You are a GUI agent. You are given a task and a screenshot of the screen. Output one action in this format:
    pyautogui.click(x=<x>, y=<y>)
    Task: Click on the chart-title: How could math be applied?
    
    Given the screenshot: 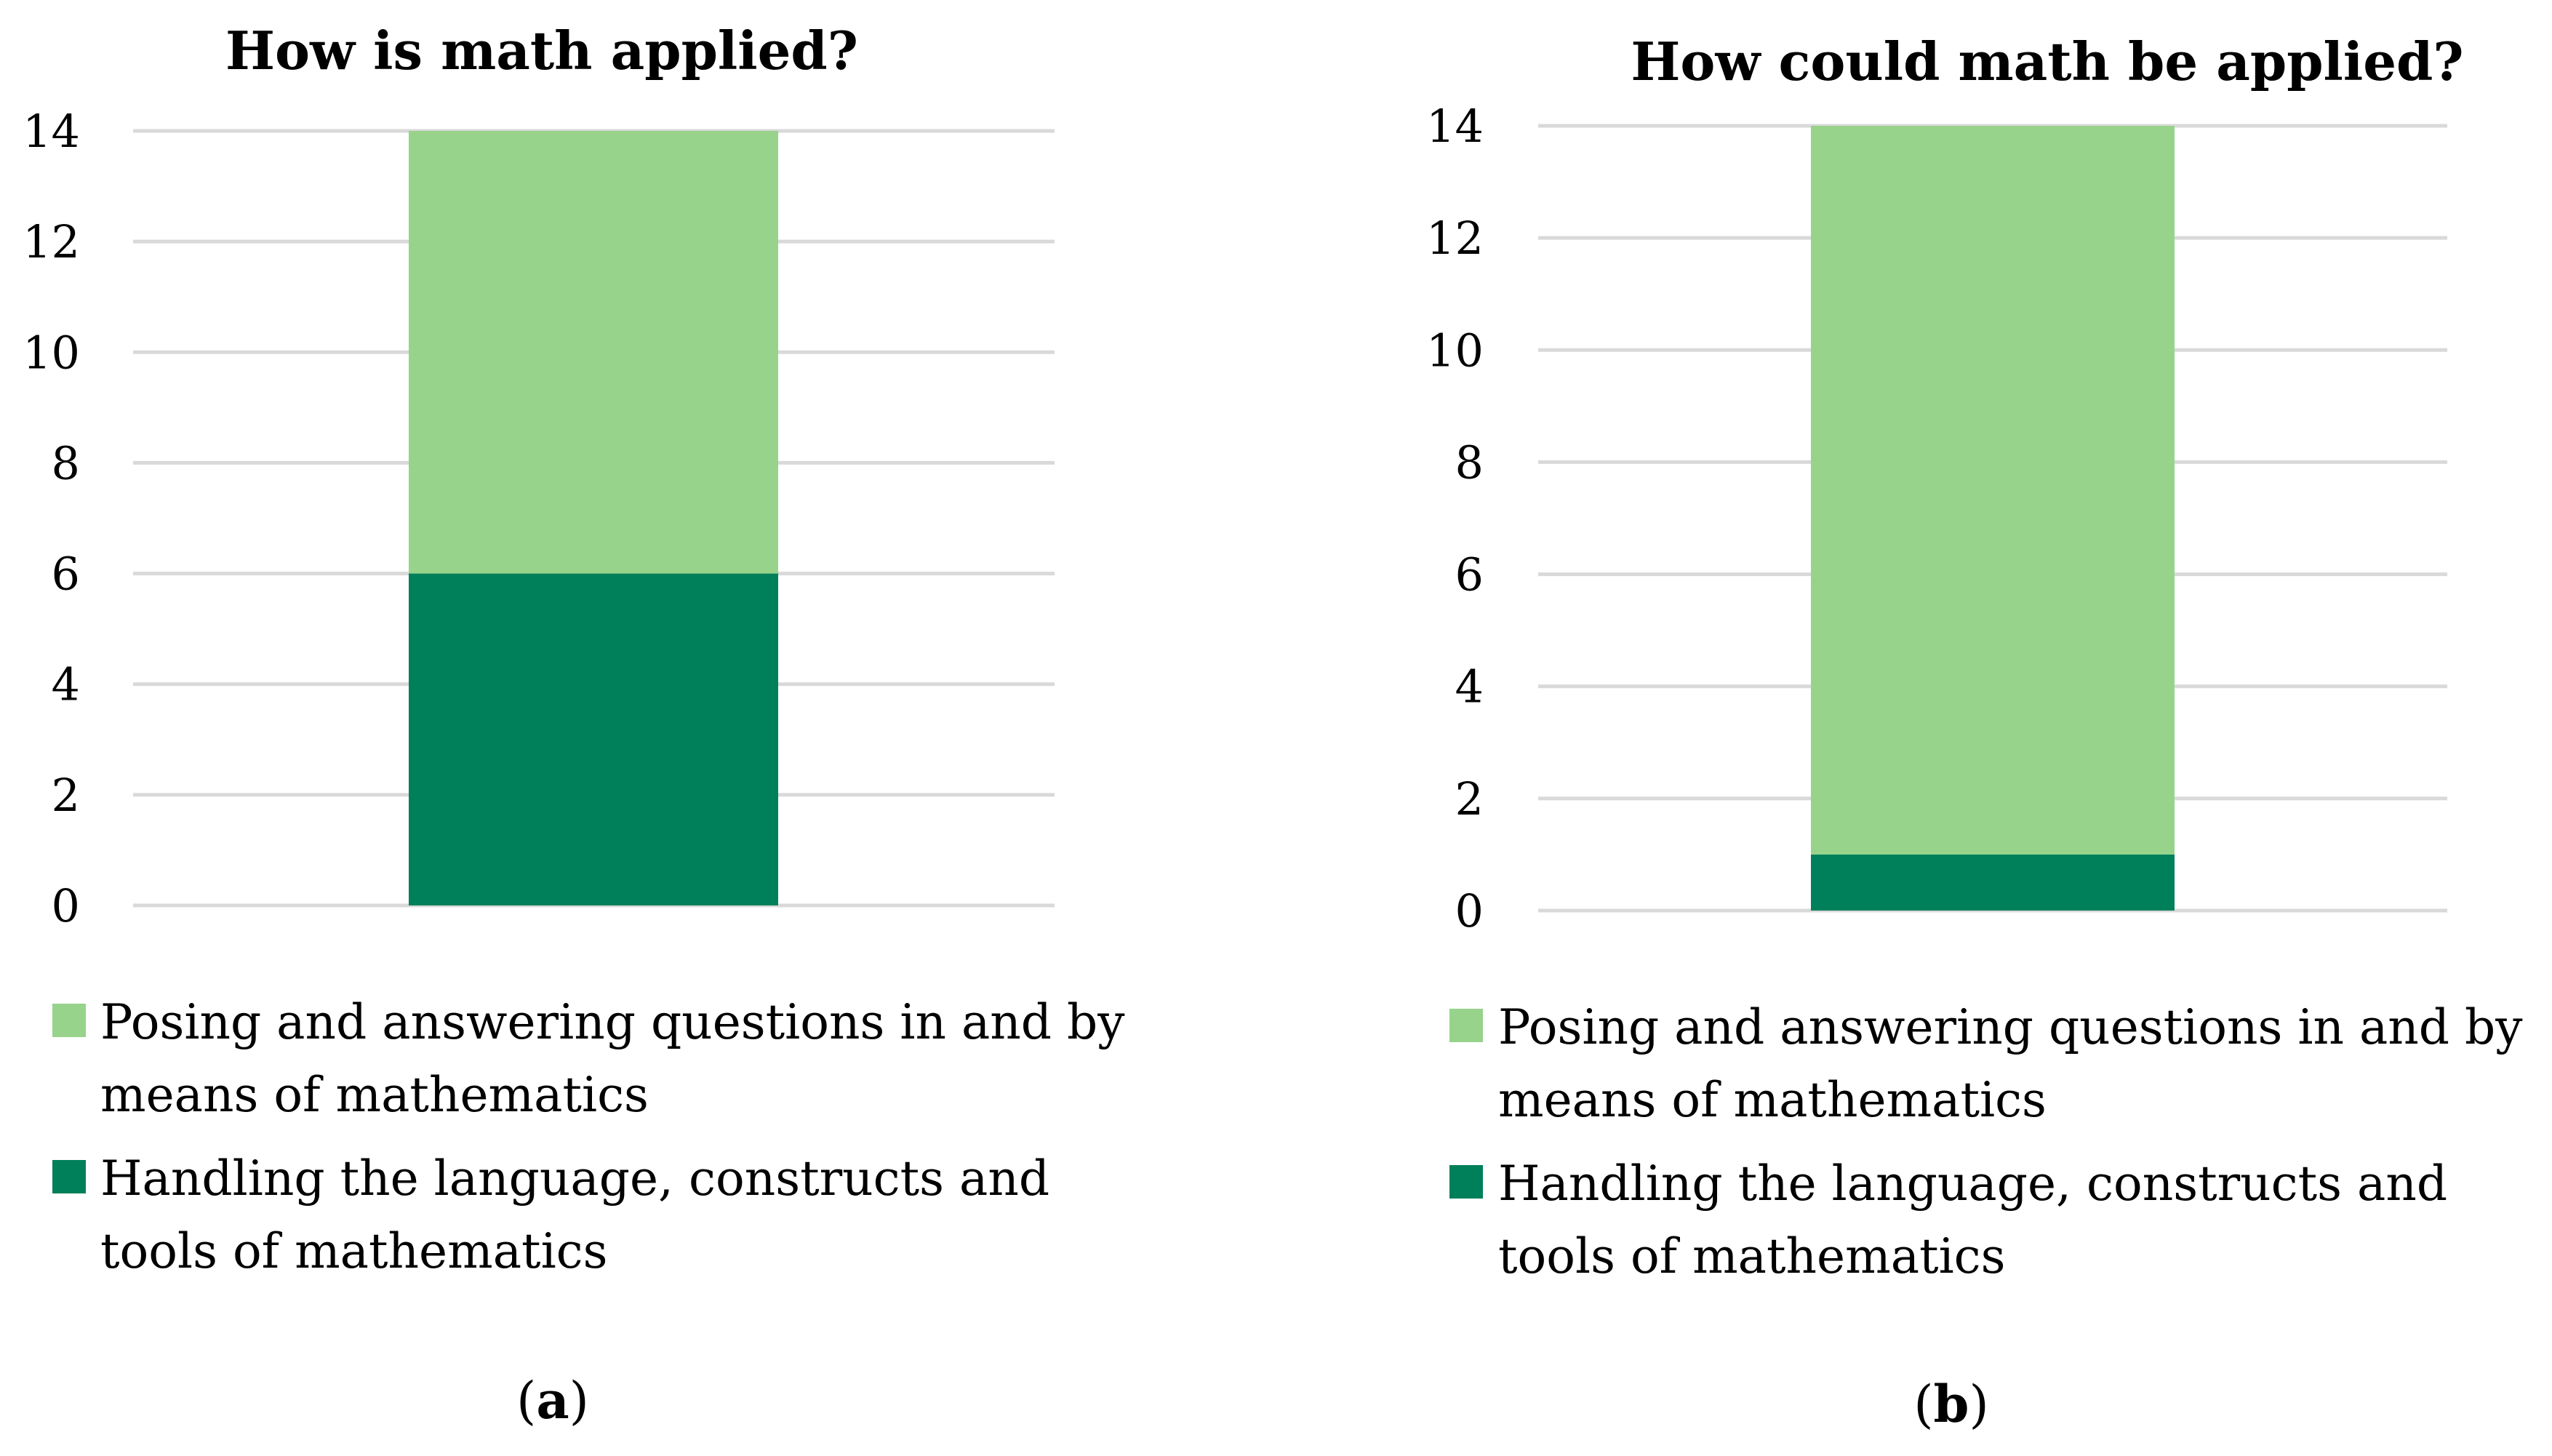 What is the action you would take?
    pyautogui.click(x=2047, y=61)
    